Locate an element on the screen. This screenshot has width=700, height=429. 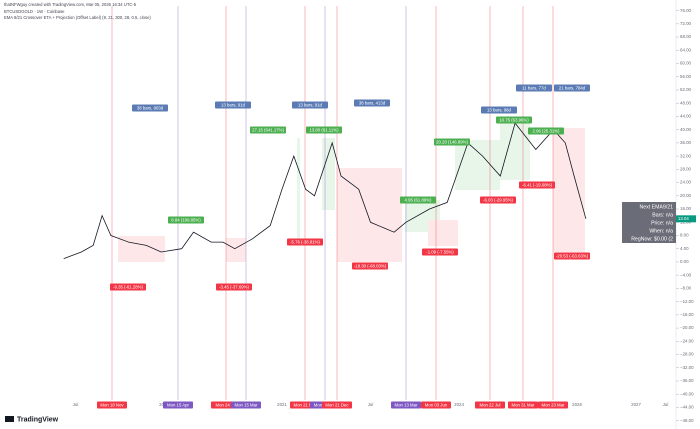
losse-label: -9.35 (-61.28%) is located at coordinates (128, 286).